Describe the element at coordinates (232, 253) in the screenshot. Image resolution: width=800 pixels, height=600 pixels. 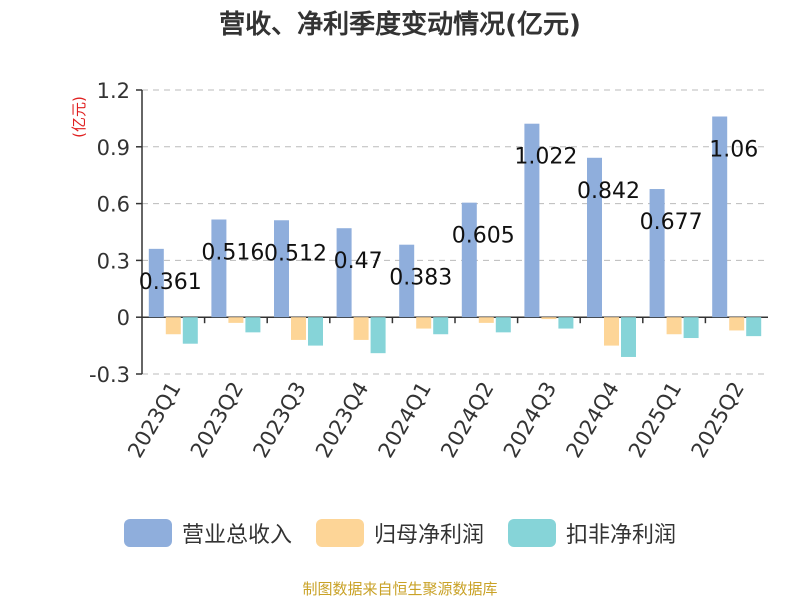
I see `data-label: 0.516` at that location.